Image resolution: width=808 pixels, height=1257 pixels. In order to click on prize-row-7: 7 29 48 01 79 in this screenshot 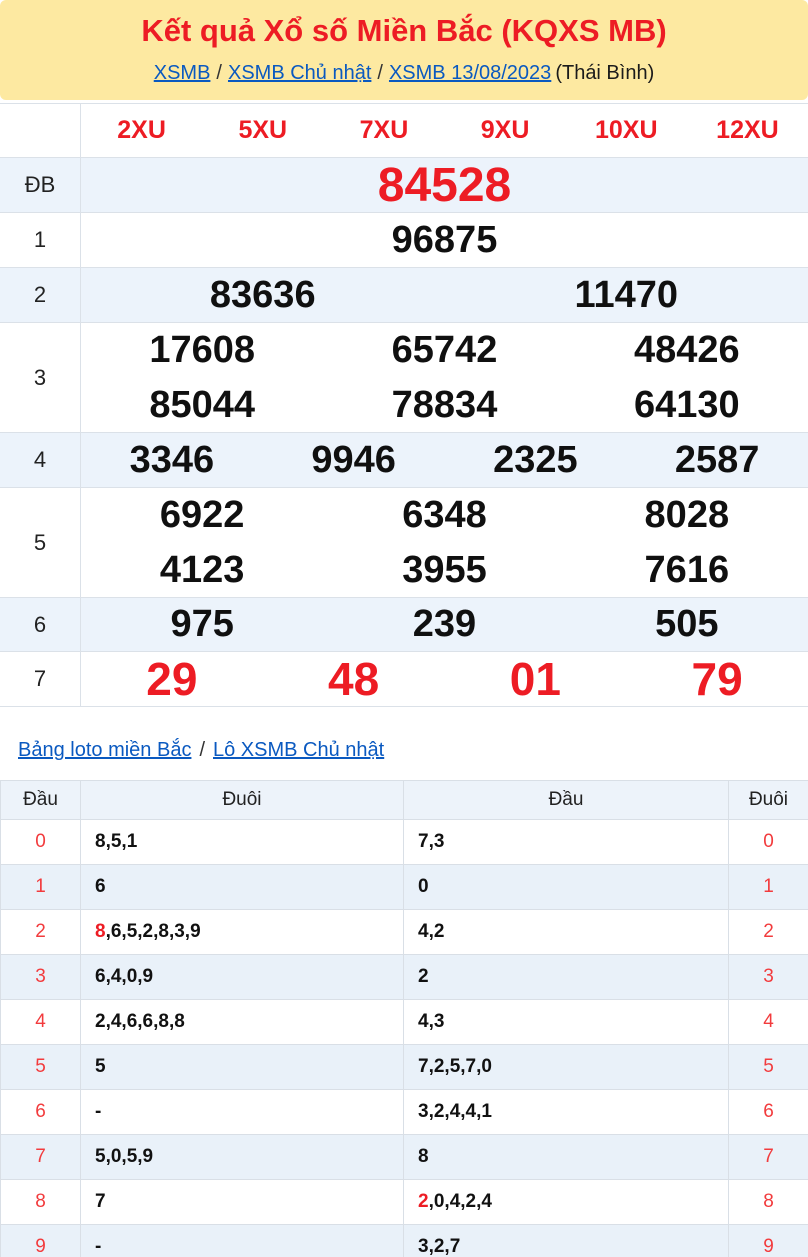, I will do `click(404, 679)`.